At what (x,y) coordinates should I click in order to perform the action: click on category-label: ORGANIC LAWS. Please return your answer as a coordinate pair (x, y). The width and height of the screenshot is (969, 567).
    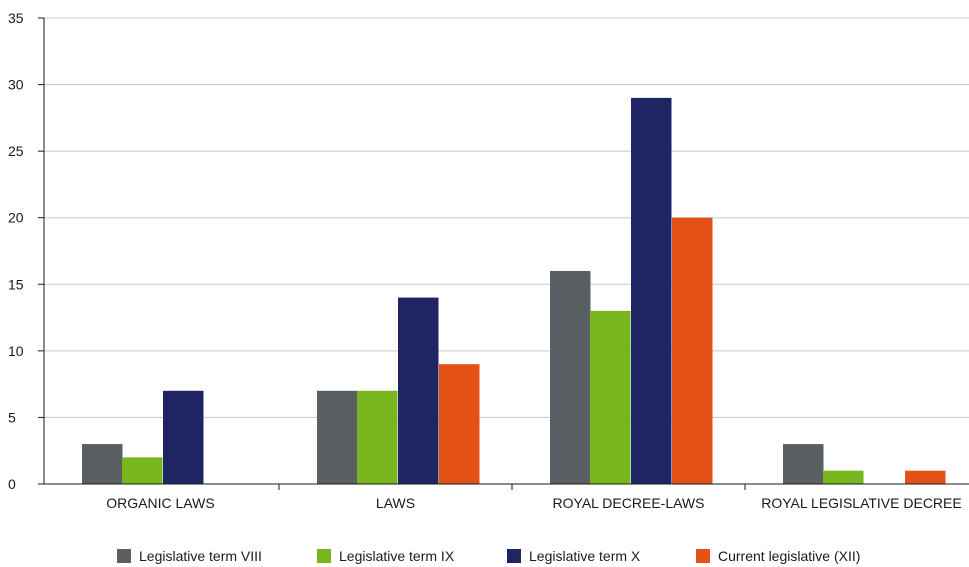
    Looking at the image, I should click on (160, 503).